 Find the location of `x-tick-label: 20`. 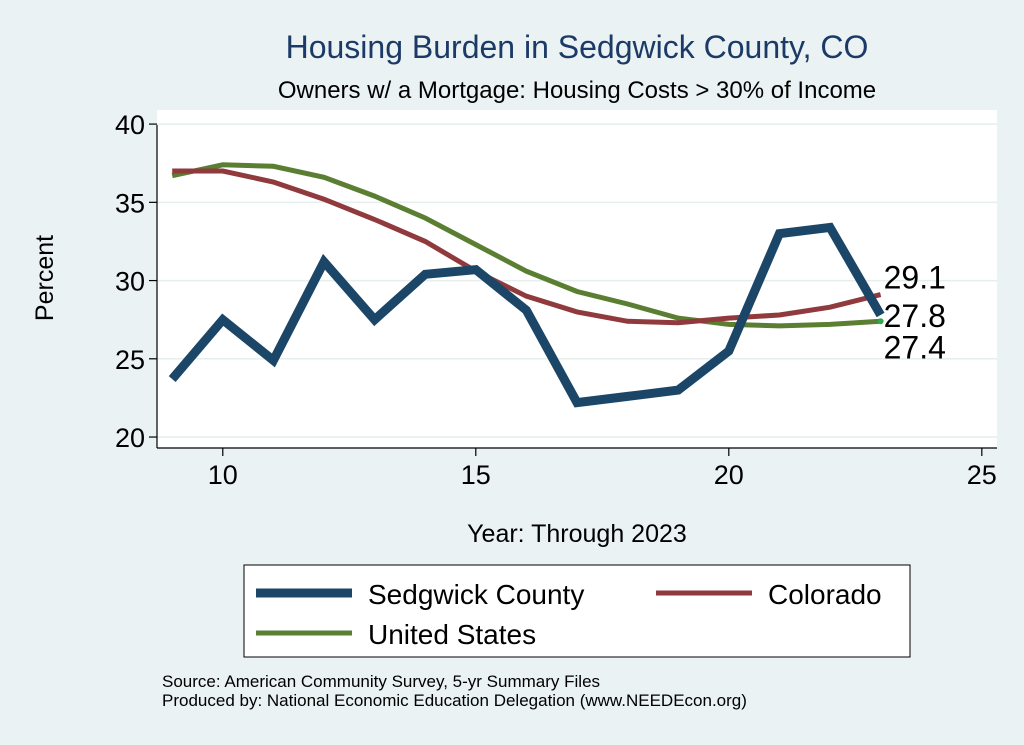

x-tick-label: 20 is located at coordinates (729, 475).